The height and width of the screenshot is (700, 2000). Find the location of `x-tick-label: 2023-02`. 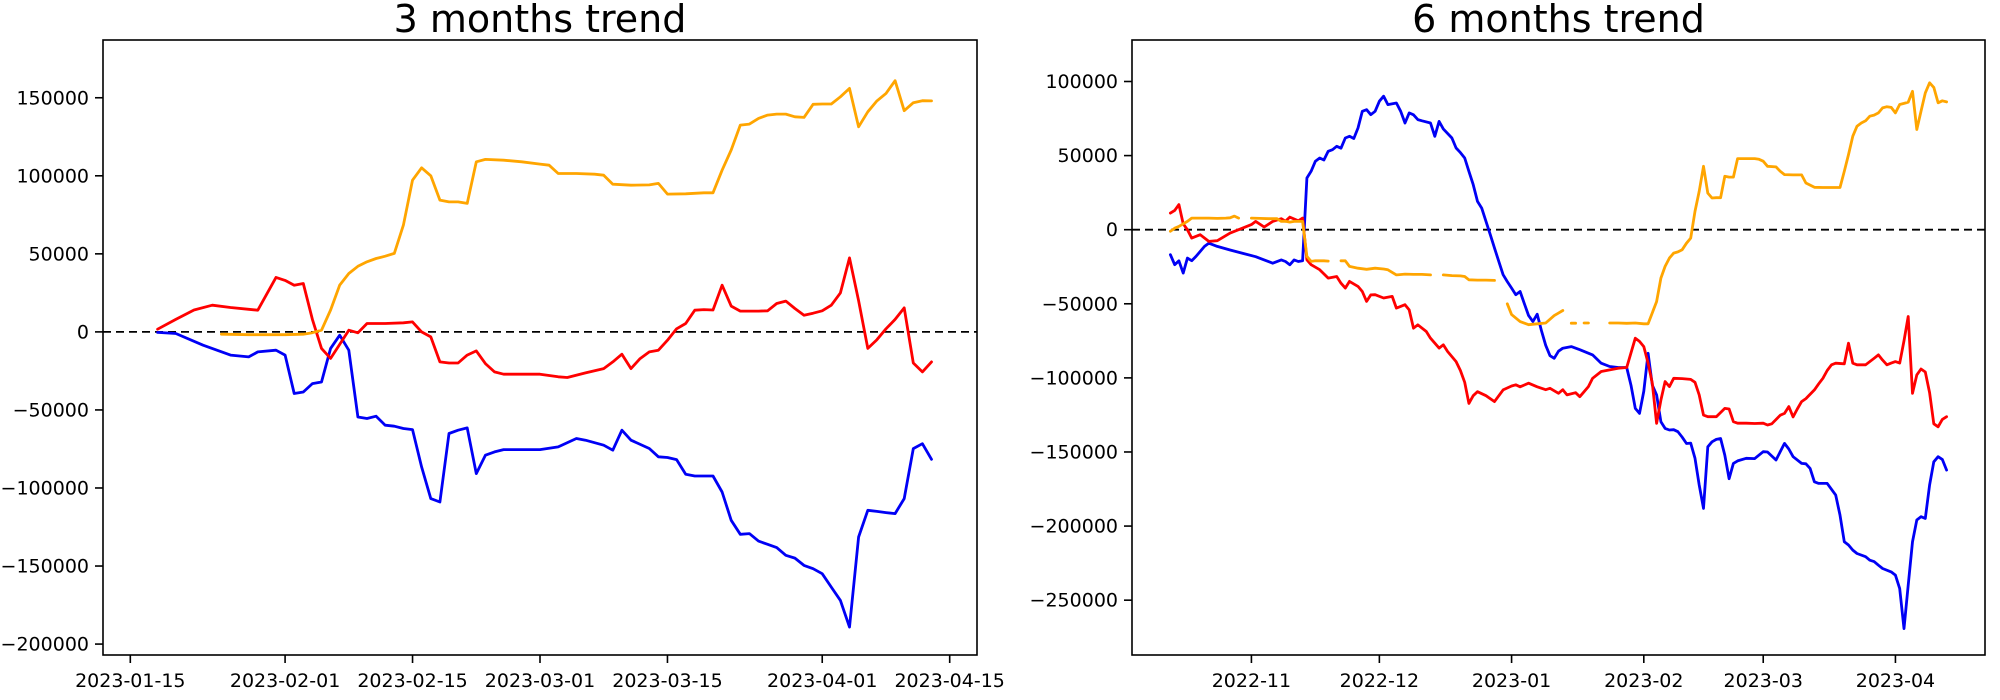

x-tick-label: 2023-02 is located at coordinates (1643, 681).